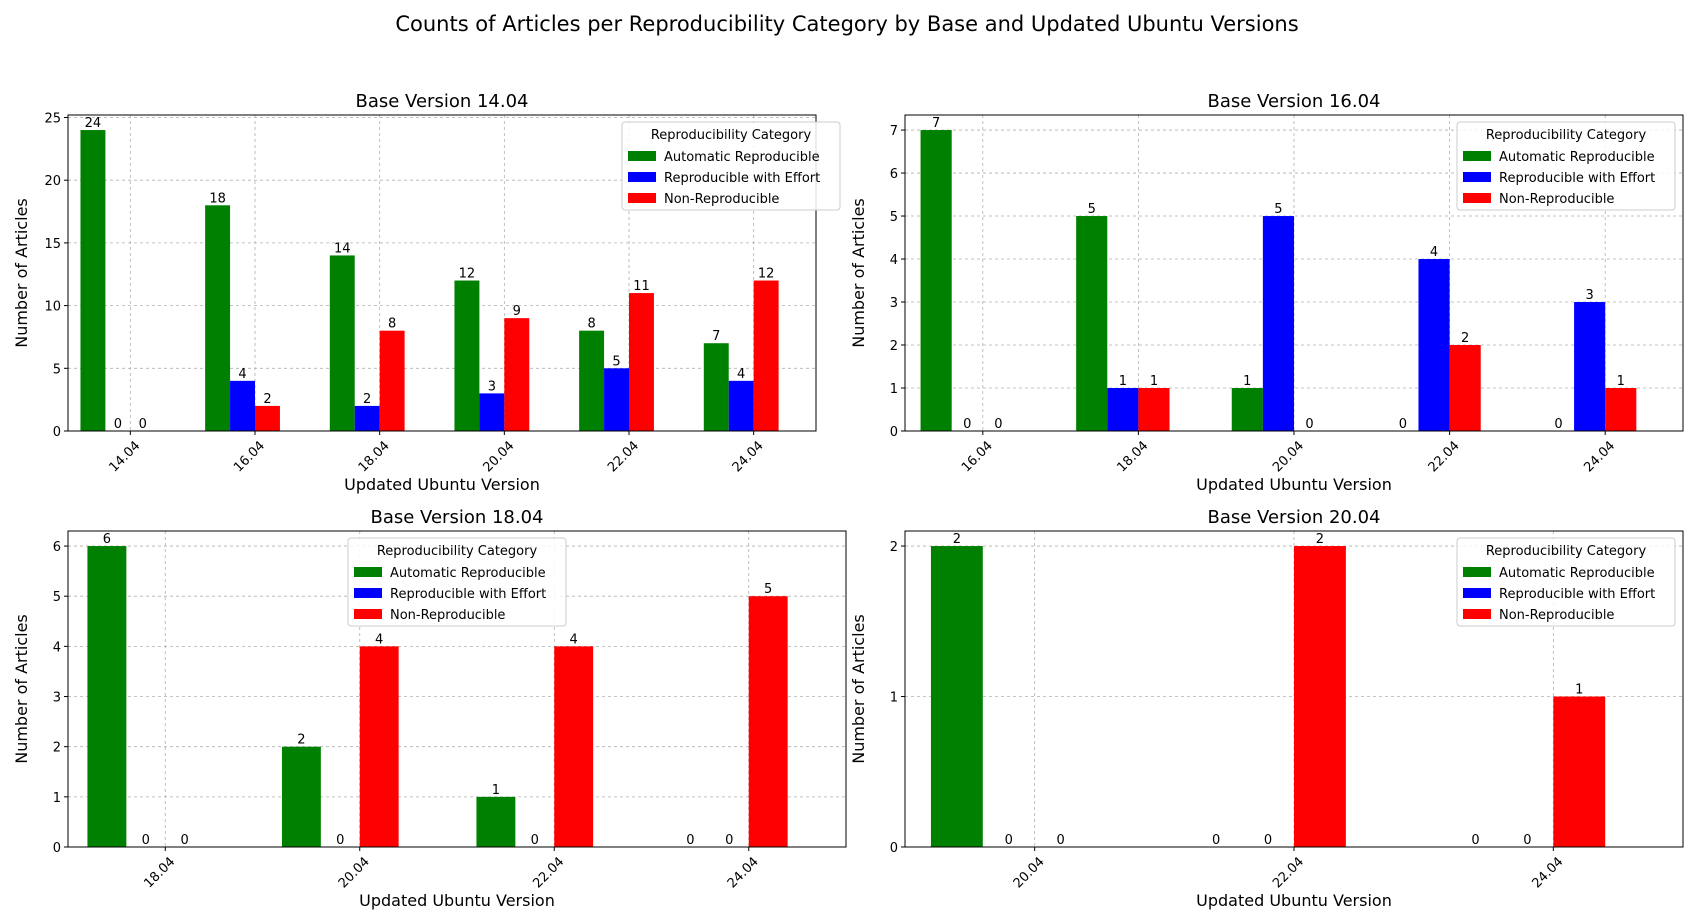  What do you see at coordinates (52, 244) in the screenshot?
I see `y-tick-label: 15` at bounding box center [52, 244].